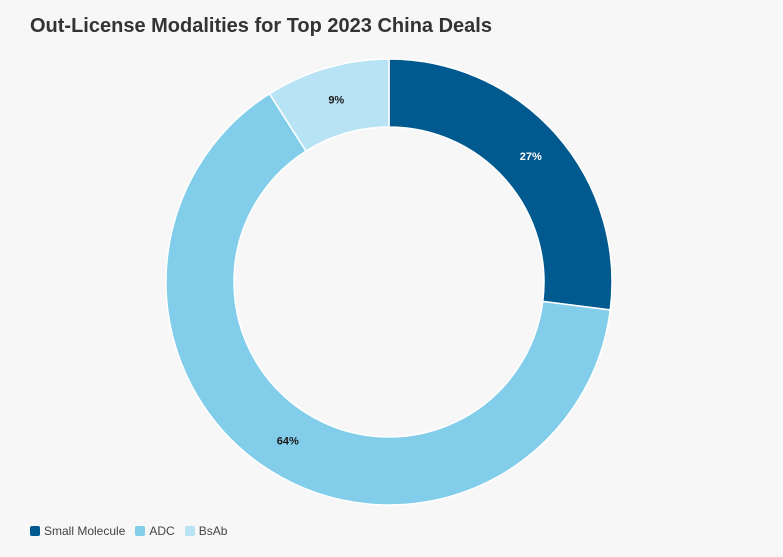  I want to click on slice-bsab, so click(329, 105).